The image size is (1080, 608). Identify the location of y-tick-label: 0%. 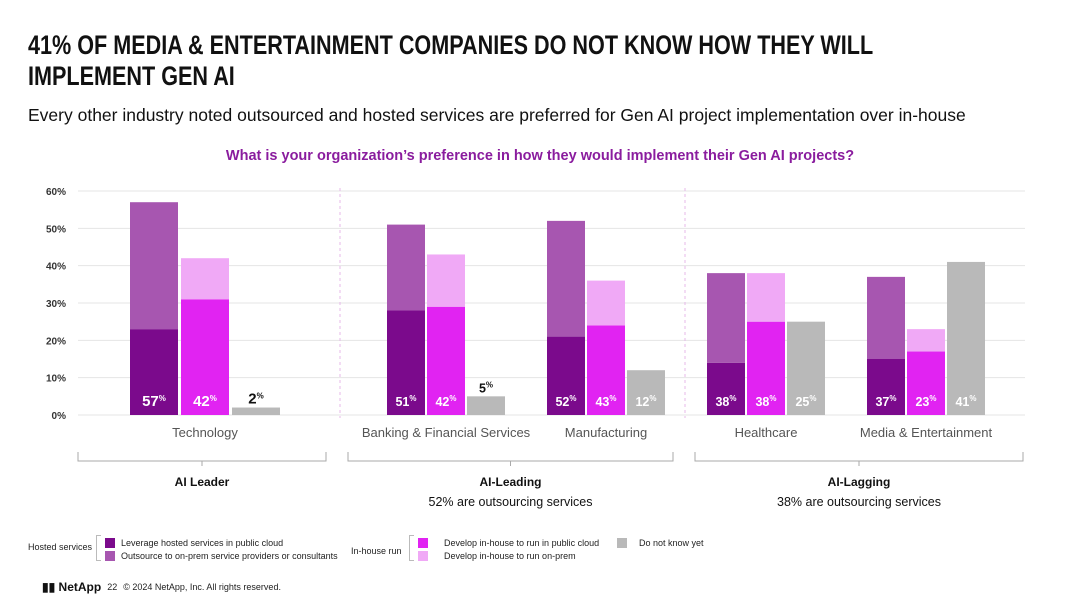
(59, 416).